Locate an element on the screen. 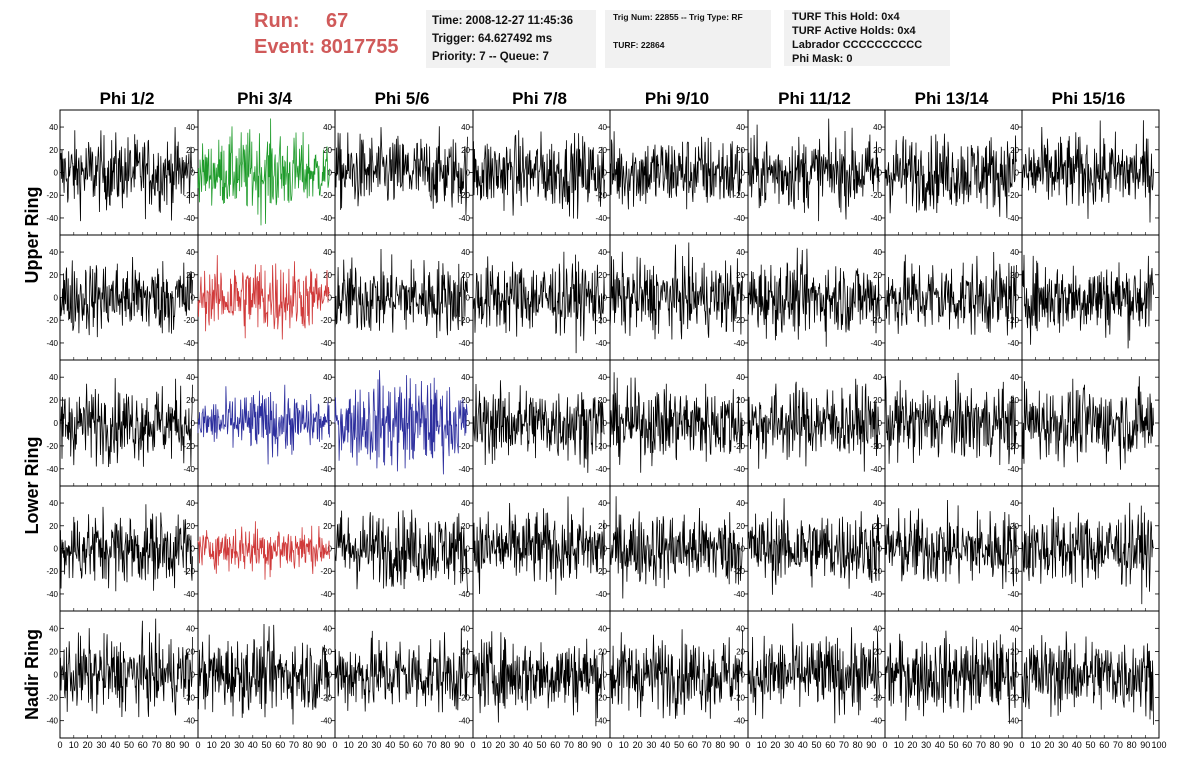 This screenshot has height=772, width=1196. run-value: 67 is located at coordinates (337, 21).